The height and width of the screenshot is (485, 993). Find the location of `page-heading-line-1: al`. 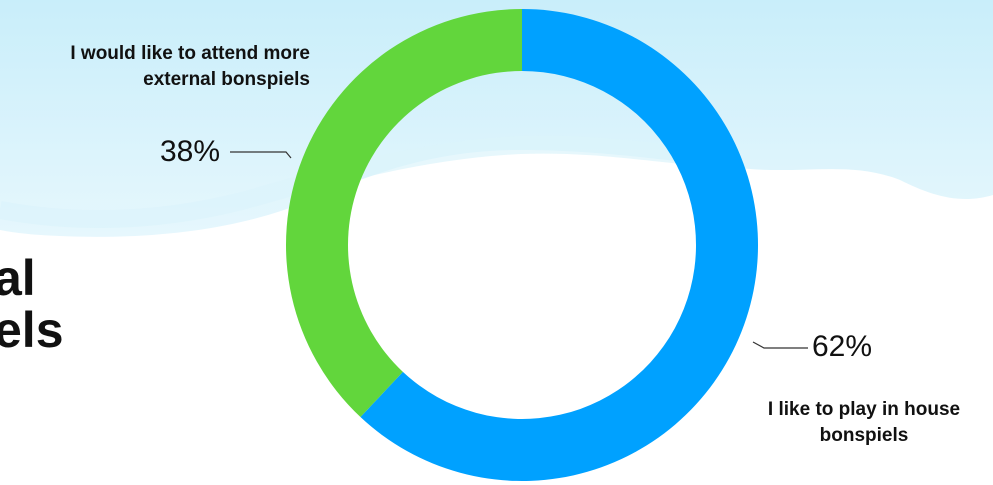

page-heading-line-1: al is located at coordinates (18, 278).